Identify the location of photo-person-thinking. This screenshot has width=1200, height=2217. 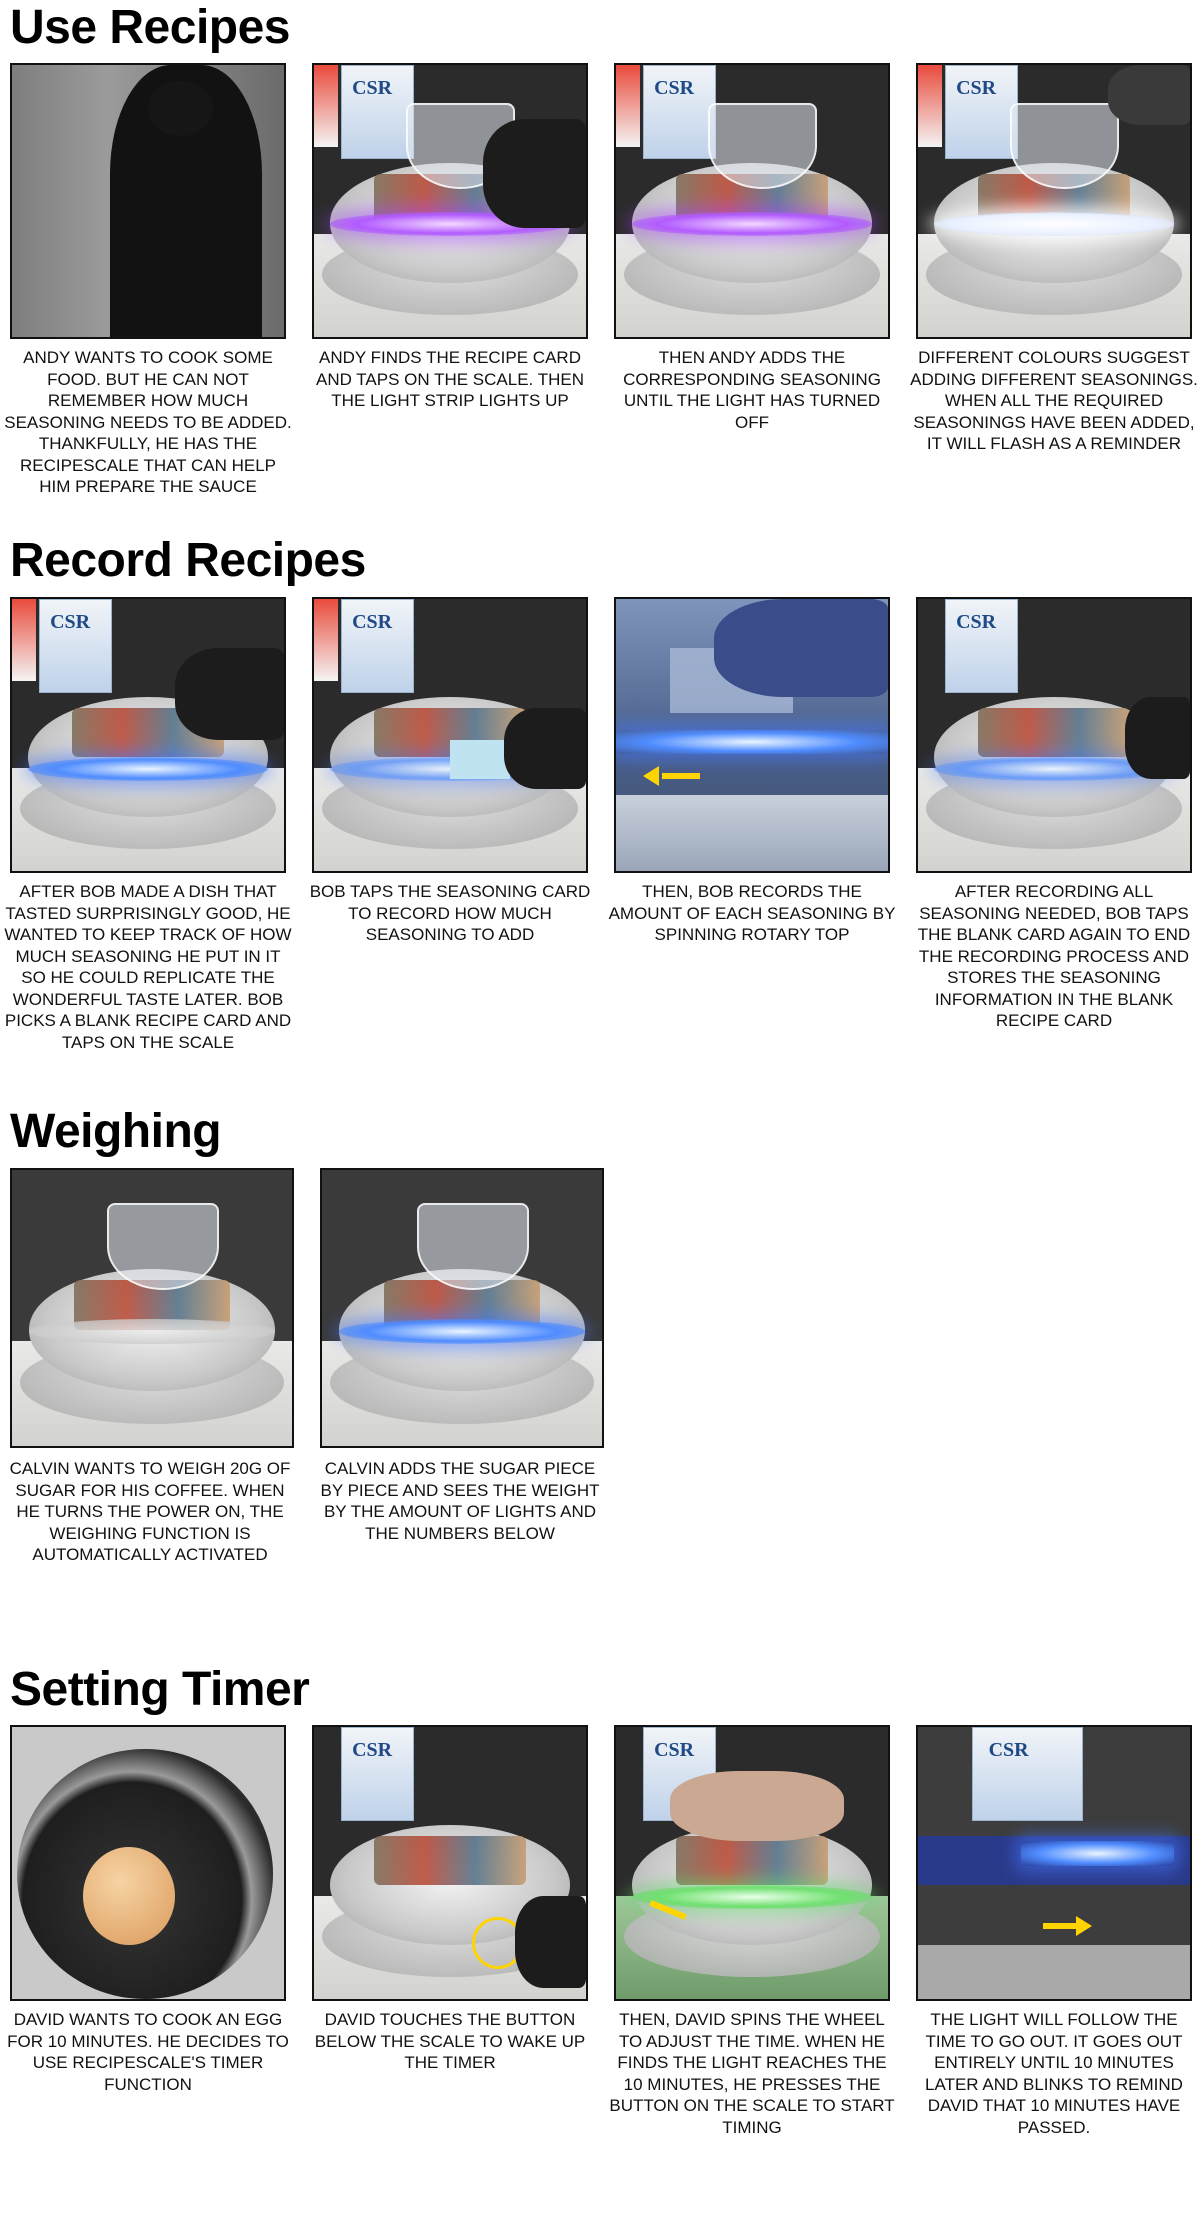
(148, 201).